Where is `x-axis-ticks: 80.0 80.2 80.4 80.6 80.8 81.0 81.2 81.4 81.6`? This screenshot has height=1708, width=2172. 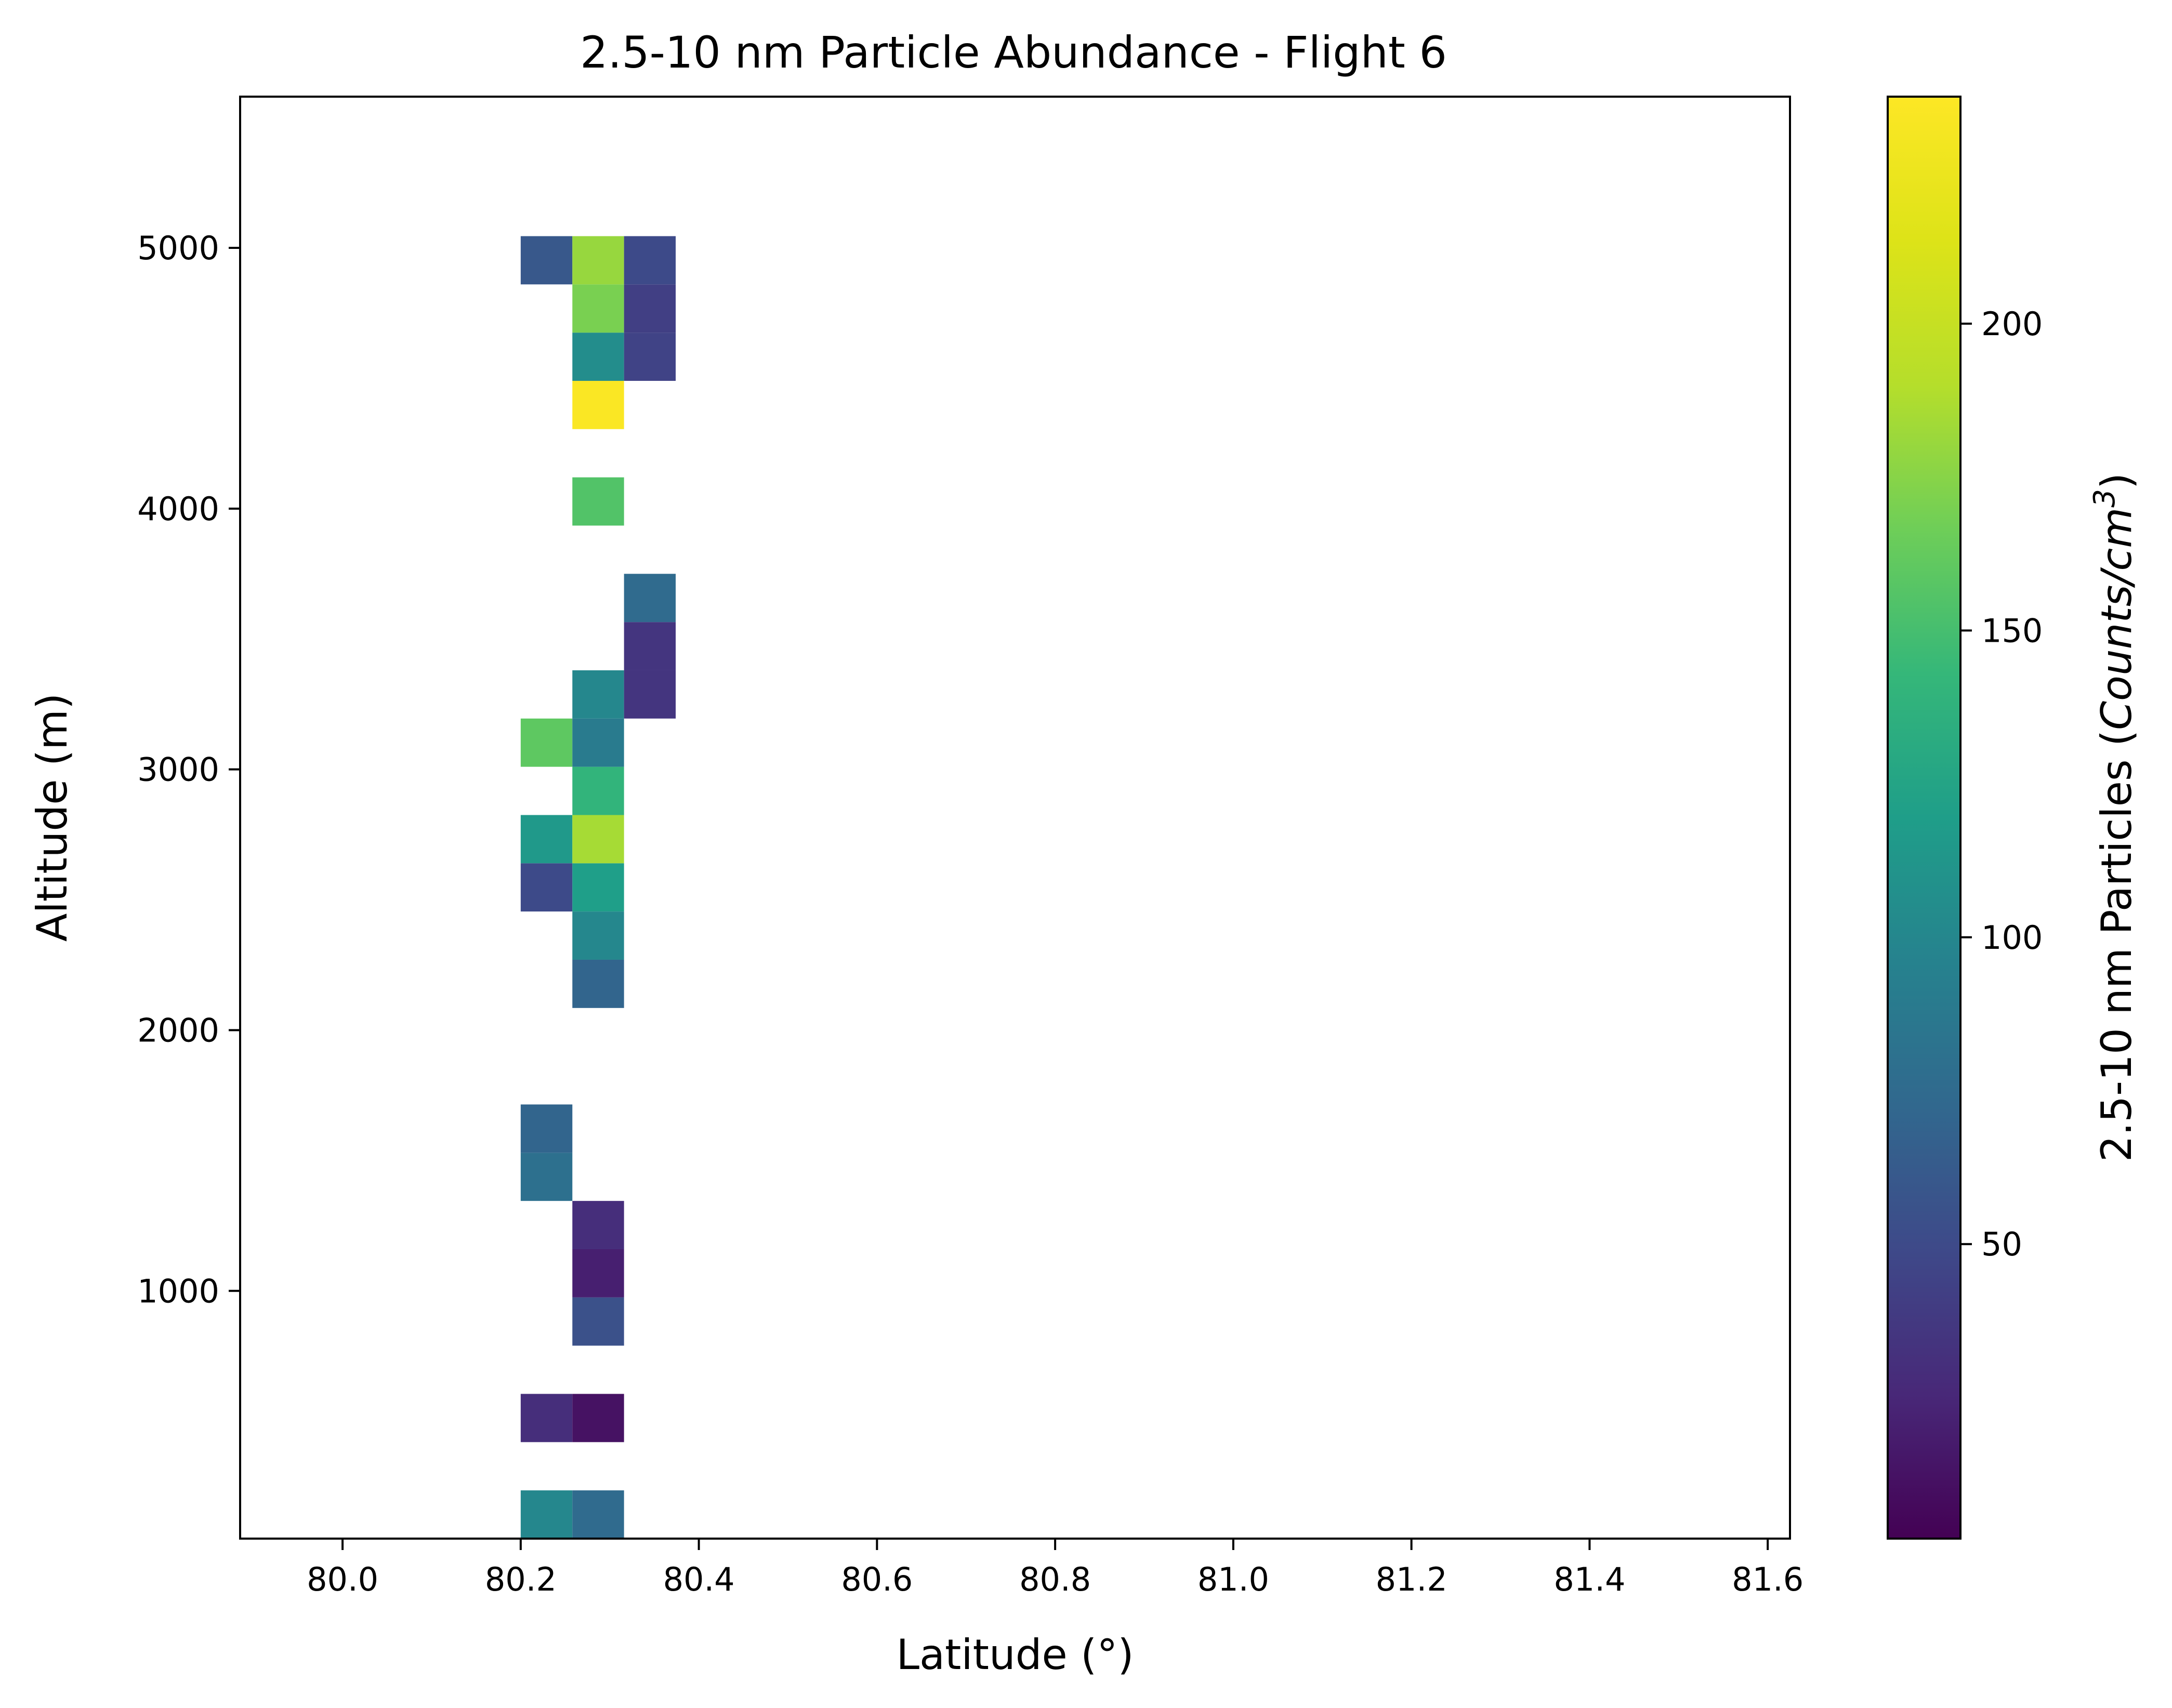
x-axis-ticks: 80.0 80.2 80.4 80.6 80.8 81.0 81.2 81.4 81.6 is located at coordinates (1055, 1569).